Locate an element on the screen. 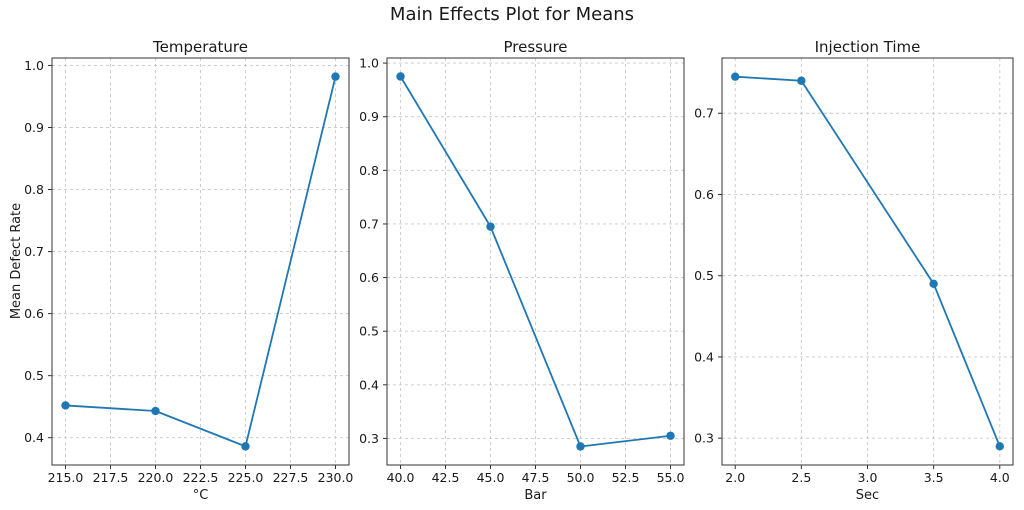 This screenshot has width=1024, height=510. x-tick-label: 50.0 is located at coordinates (581, 477).